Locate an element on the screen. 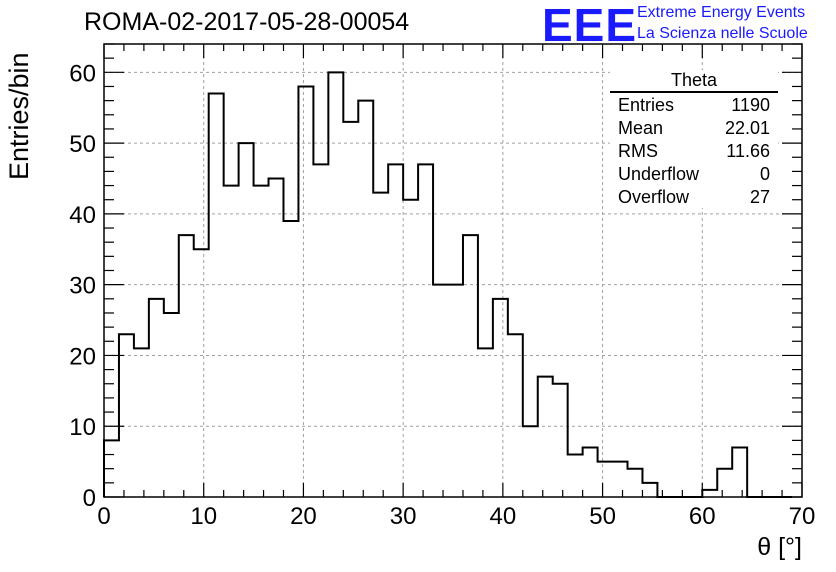  chart-title: ROMA-02-2017-05-28-00054 is located at coordinates (247, 22).